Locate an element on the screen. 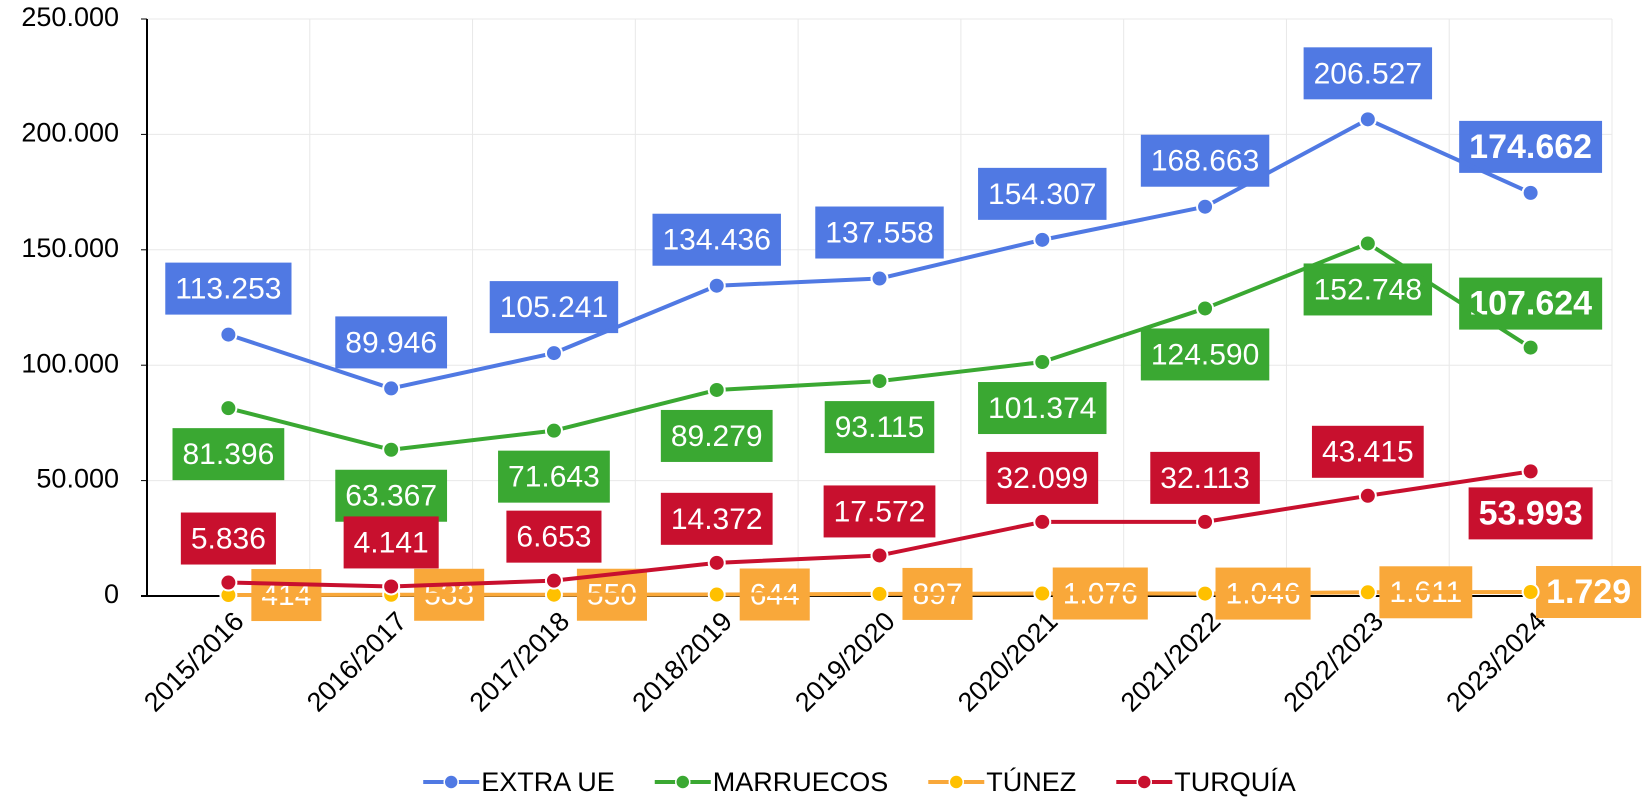 The image size is (1646, 800). value-label-text: 43.415 is located at coordinates (1368, 452).